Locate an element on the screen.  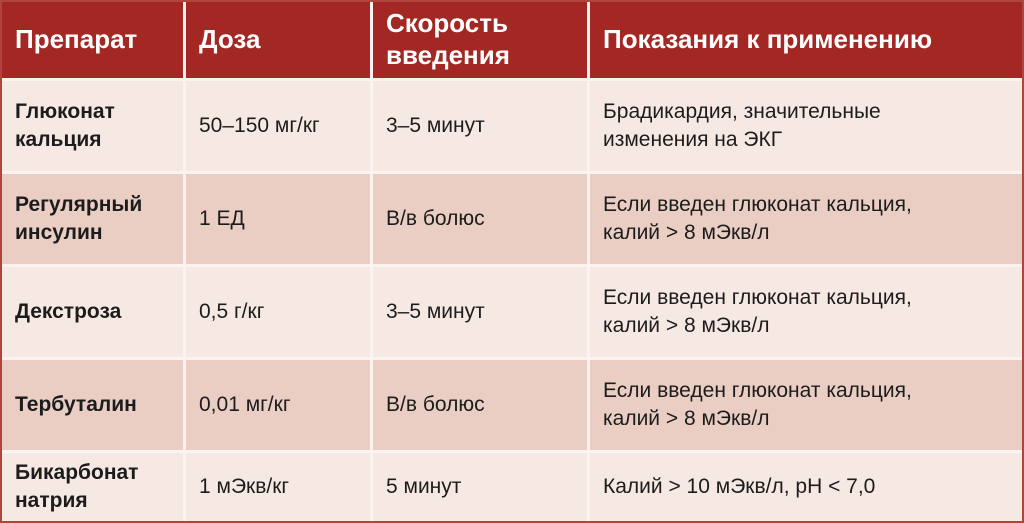
cell-dose: 0,5 г/кг is located at coordinates (278, 312).